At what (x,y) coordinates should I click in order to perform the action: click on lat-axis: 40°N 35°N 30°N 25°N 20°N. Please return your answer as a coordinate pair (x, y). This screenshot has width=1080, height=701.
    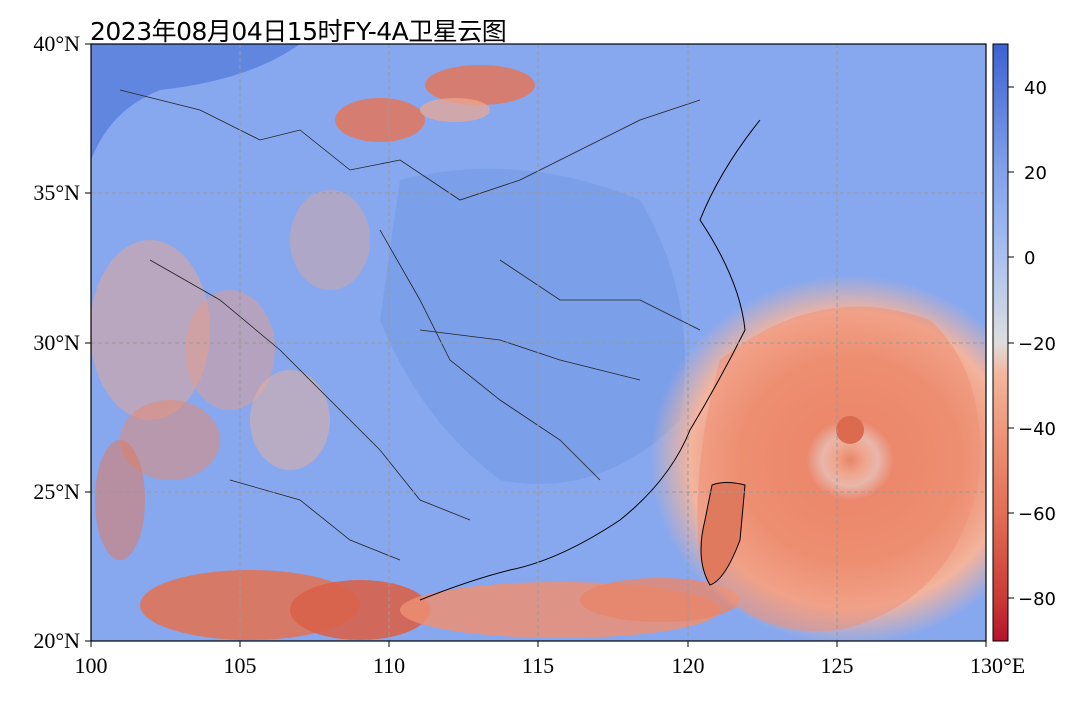
    Looking at the image, I should click on (62, 342).